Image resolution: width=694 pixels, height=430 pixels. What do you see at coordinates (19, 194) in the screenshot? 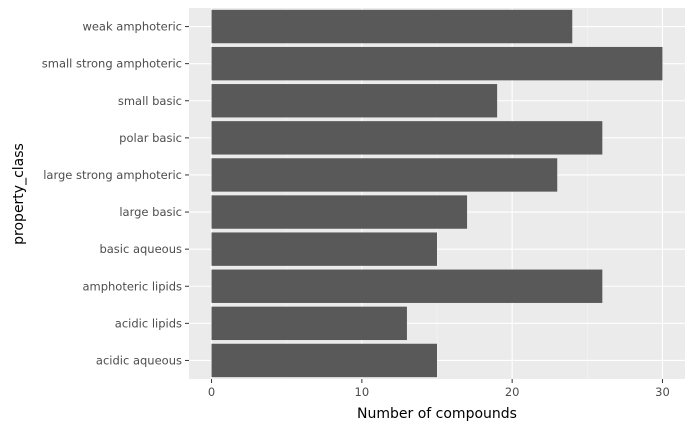
I see `y-axis-title: property_class` at bounding box center [19, 194].